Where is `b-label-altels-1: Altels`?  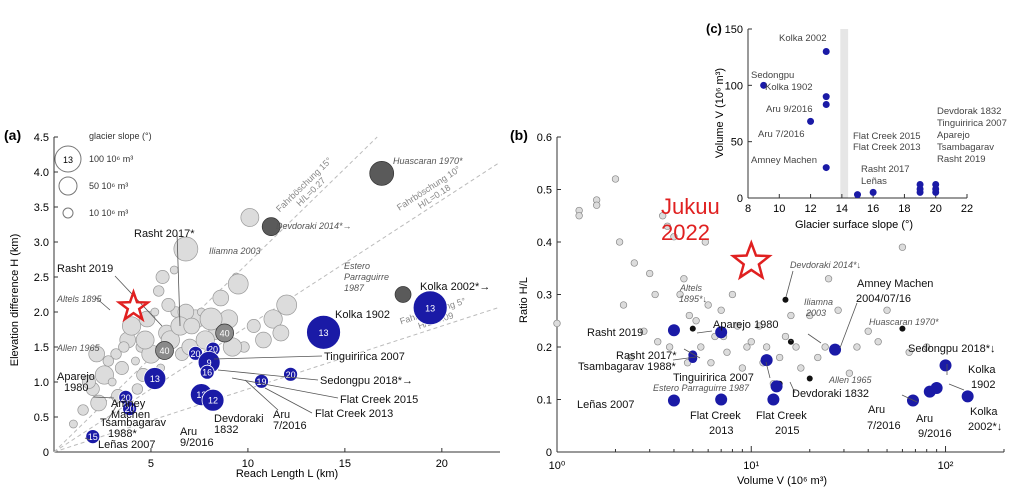
b-label-altels-1: Altels is located at coordinates (691, 288).